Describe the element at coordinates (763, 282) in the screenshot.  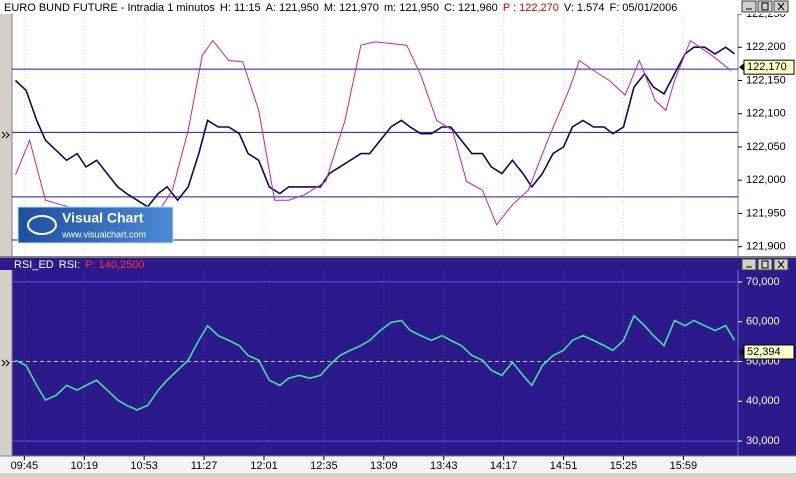
I see `y-tick-label: 70,000` at that location.